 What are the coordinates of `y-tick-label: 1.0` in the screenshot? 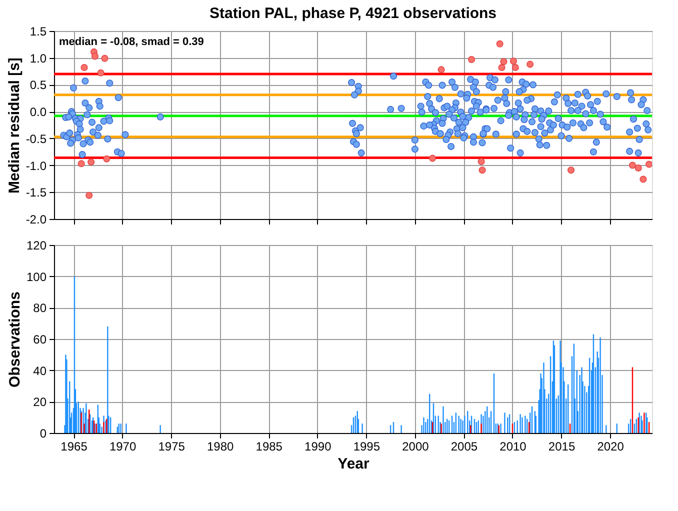 It's located at (38, 58).